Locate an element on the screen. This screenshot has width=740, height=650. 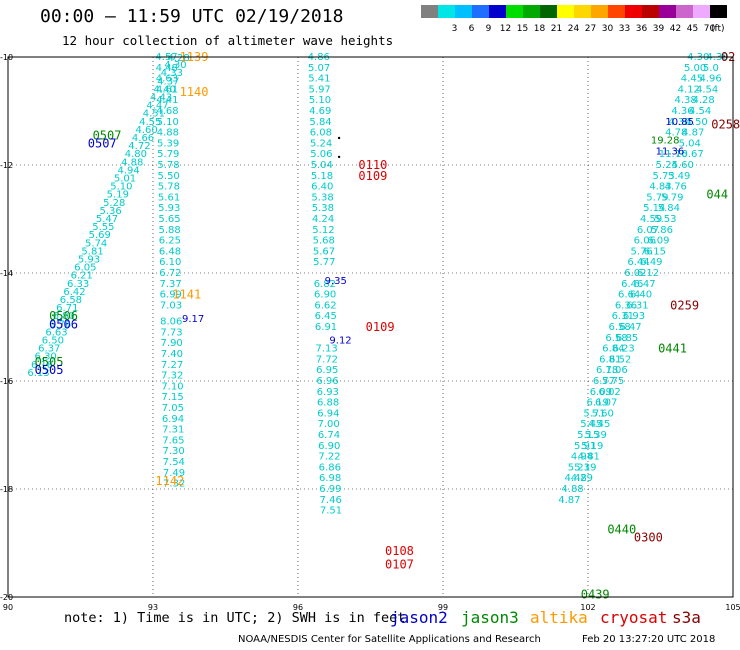
swh-value: 4.78 is located at coordinates (676, 133).